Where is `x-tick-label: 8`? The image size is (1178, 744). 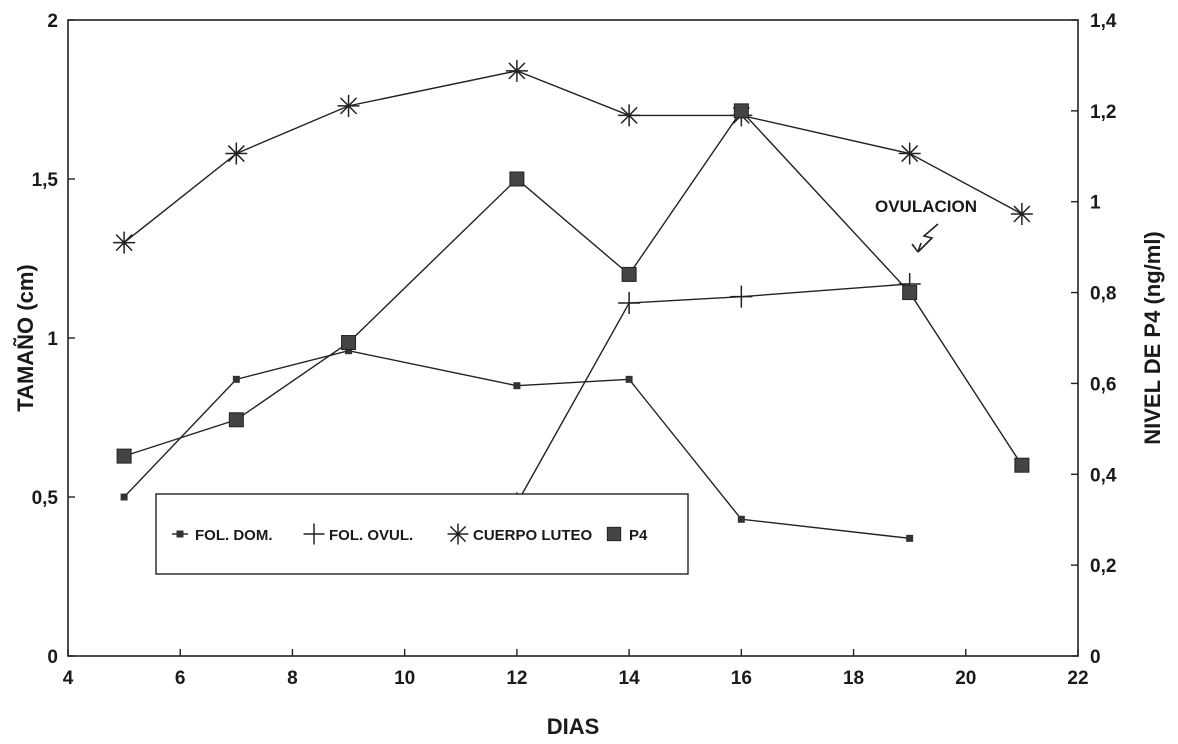 x-tick-label: 8 is located at coordinates (292, 678).